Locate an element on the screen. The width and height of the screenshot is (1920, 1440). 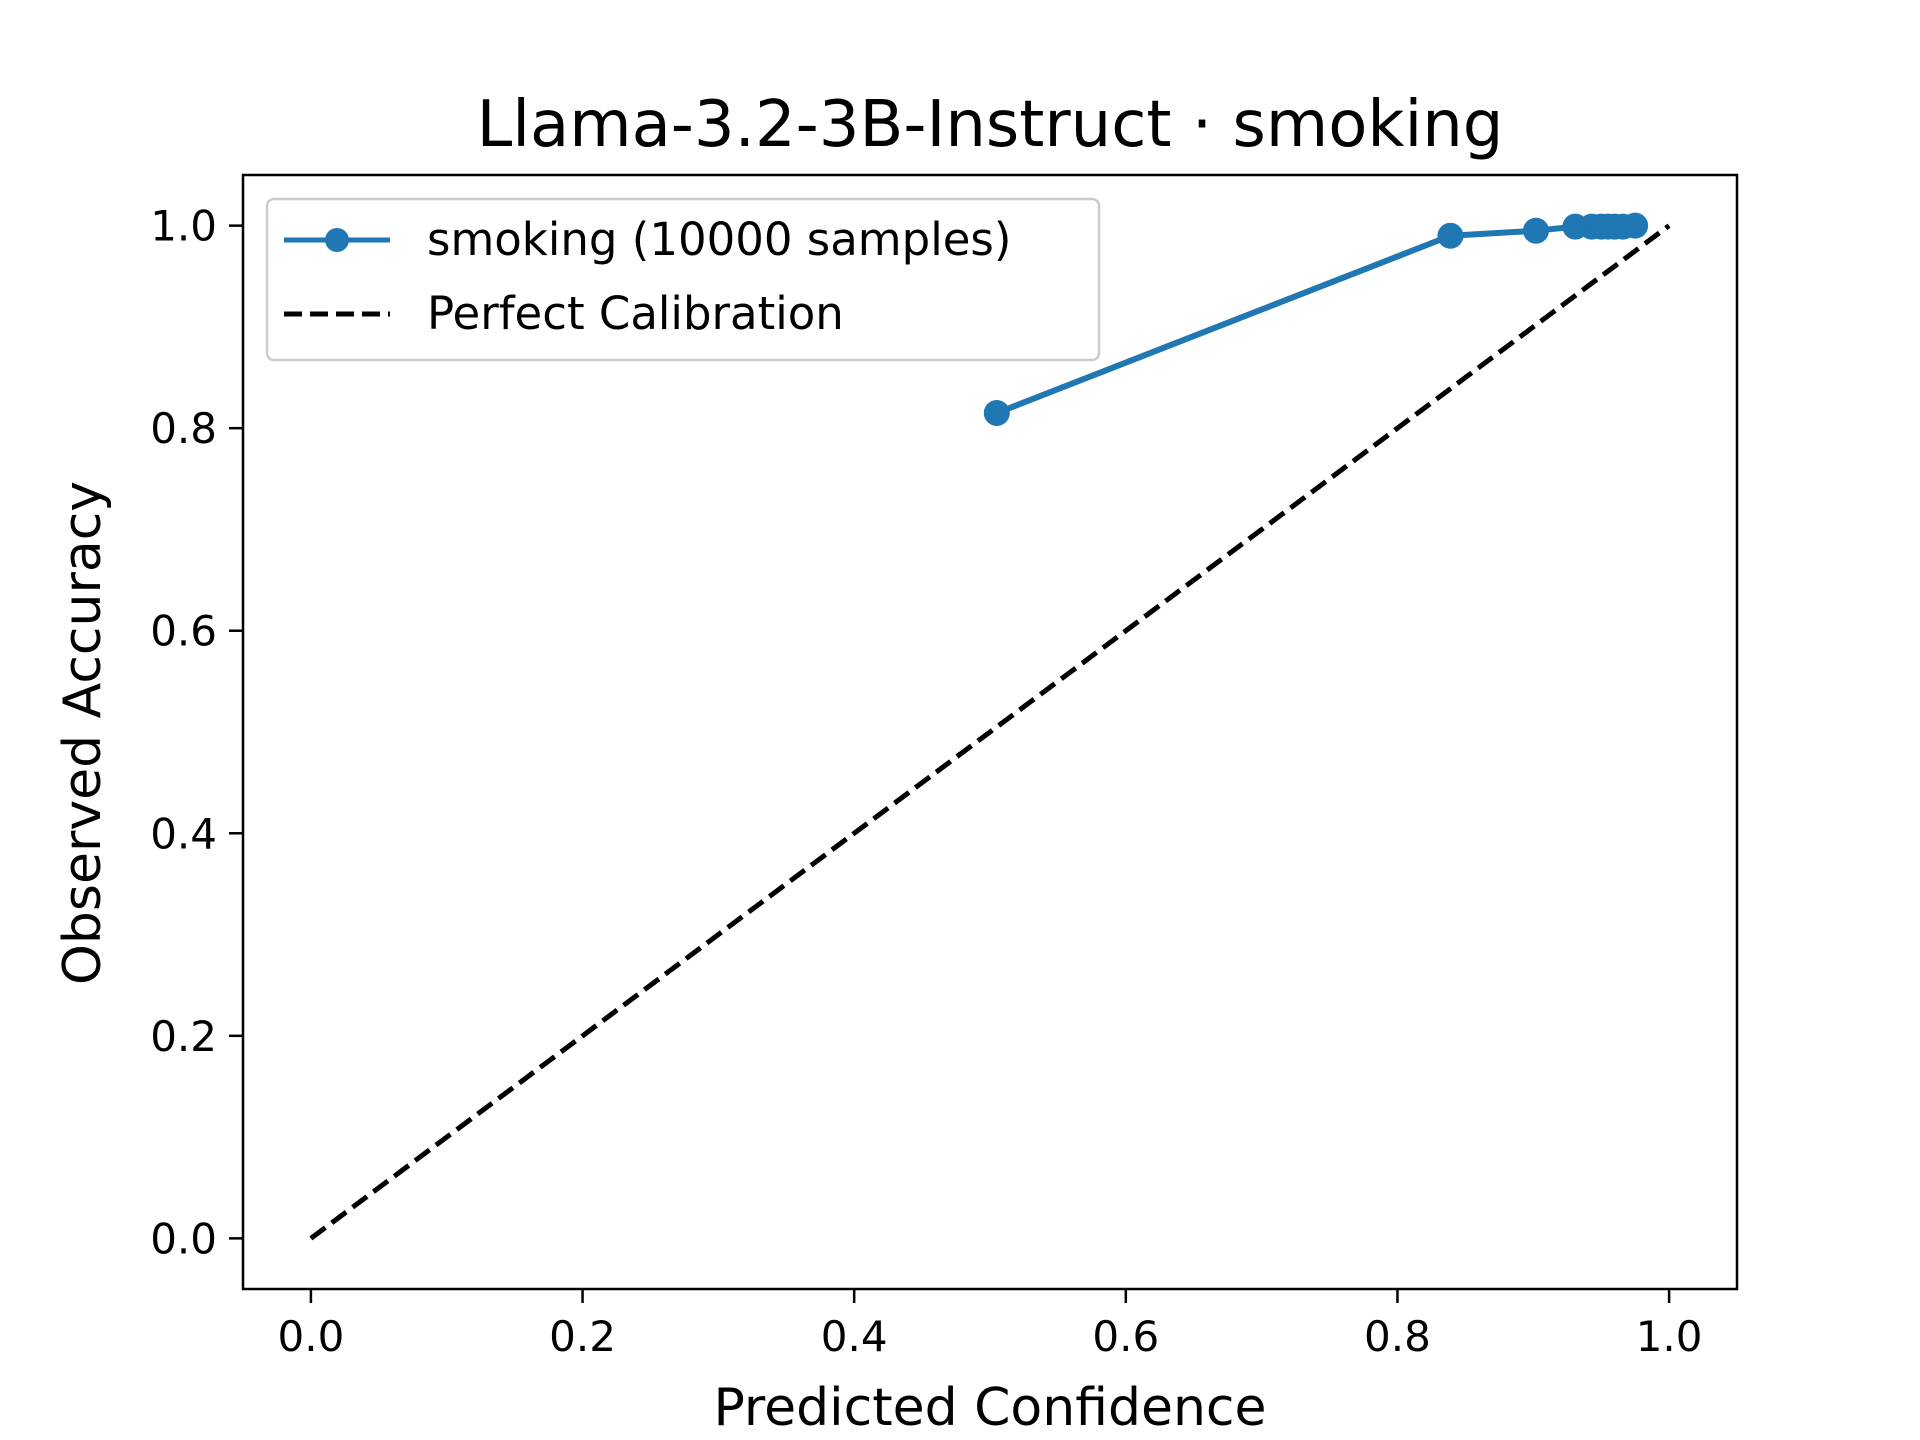
legend-series-marker-sample is located at coordinates (337, 240).